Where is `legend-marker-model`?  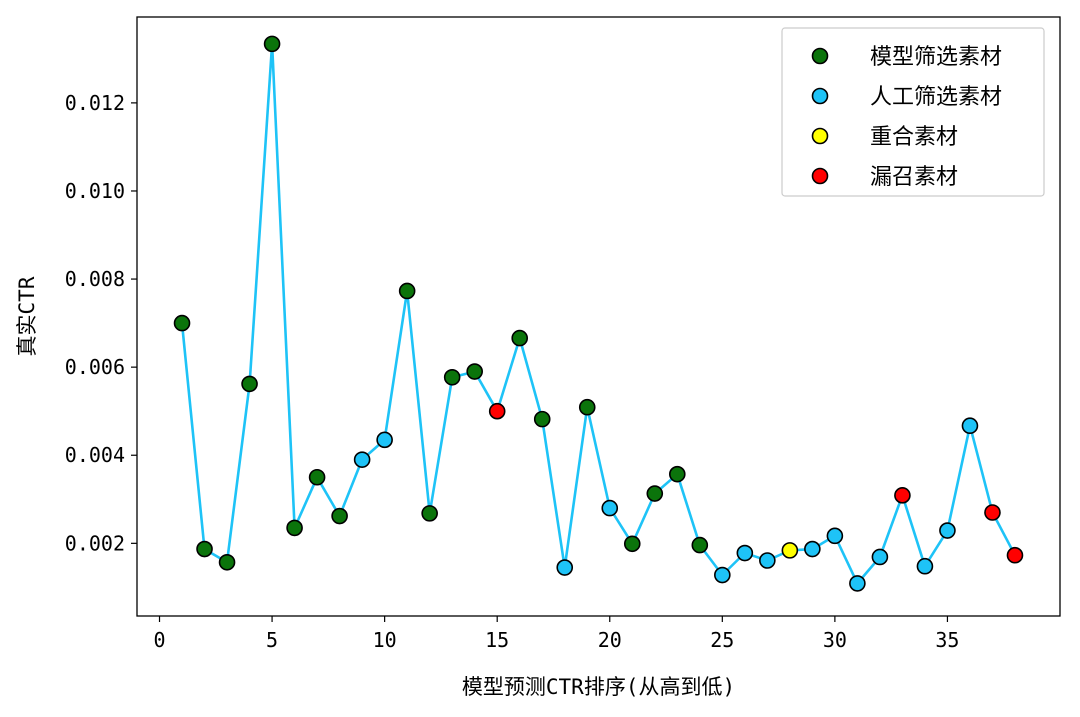
legend-marker-model is located at coordinates (820, 56).